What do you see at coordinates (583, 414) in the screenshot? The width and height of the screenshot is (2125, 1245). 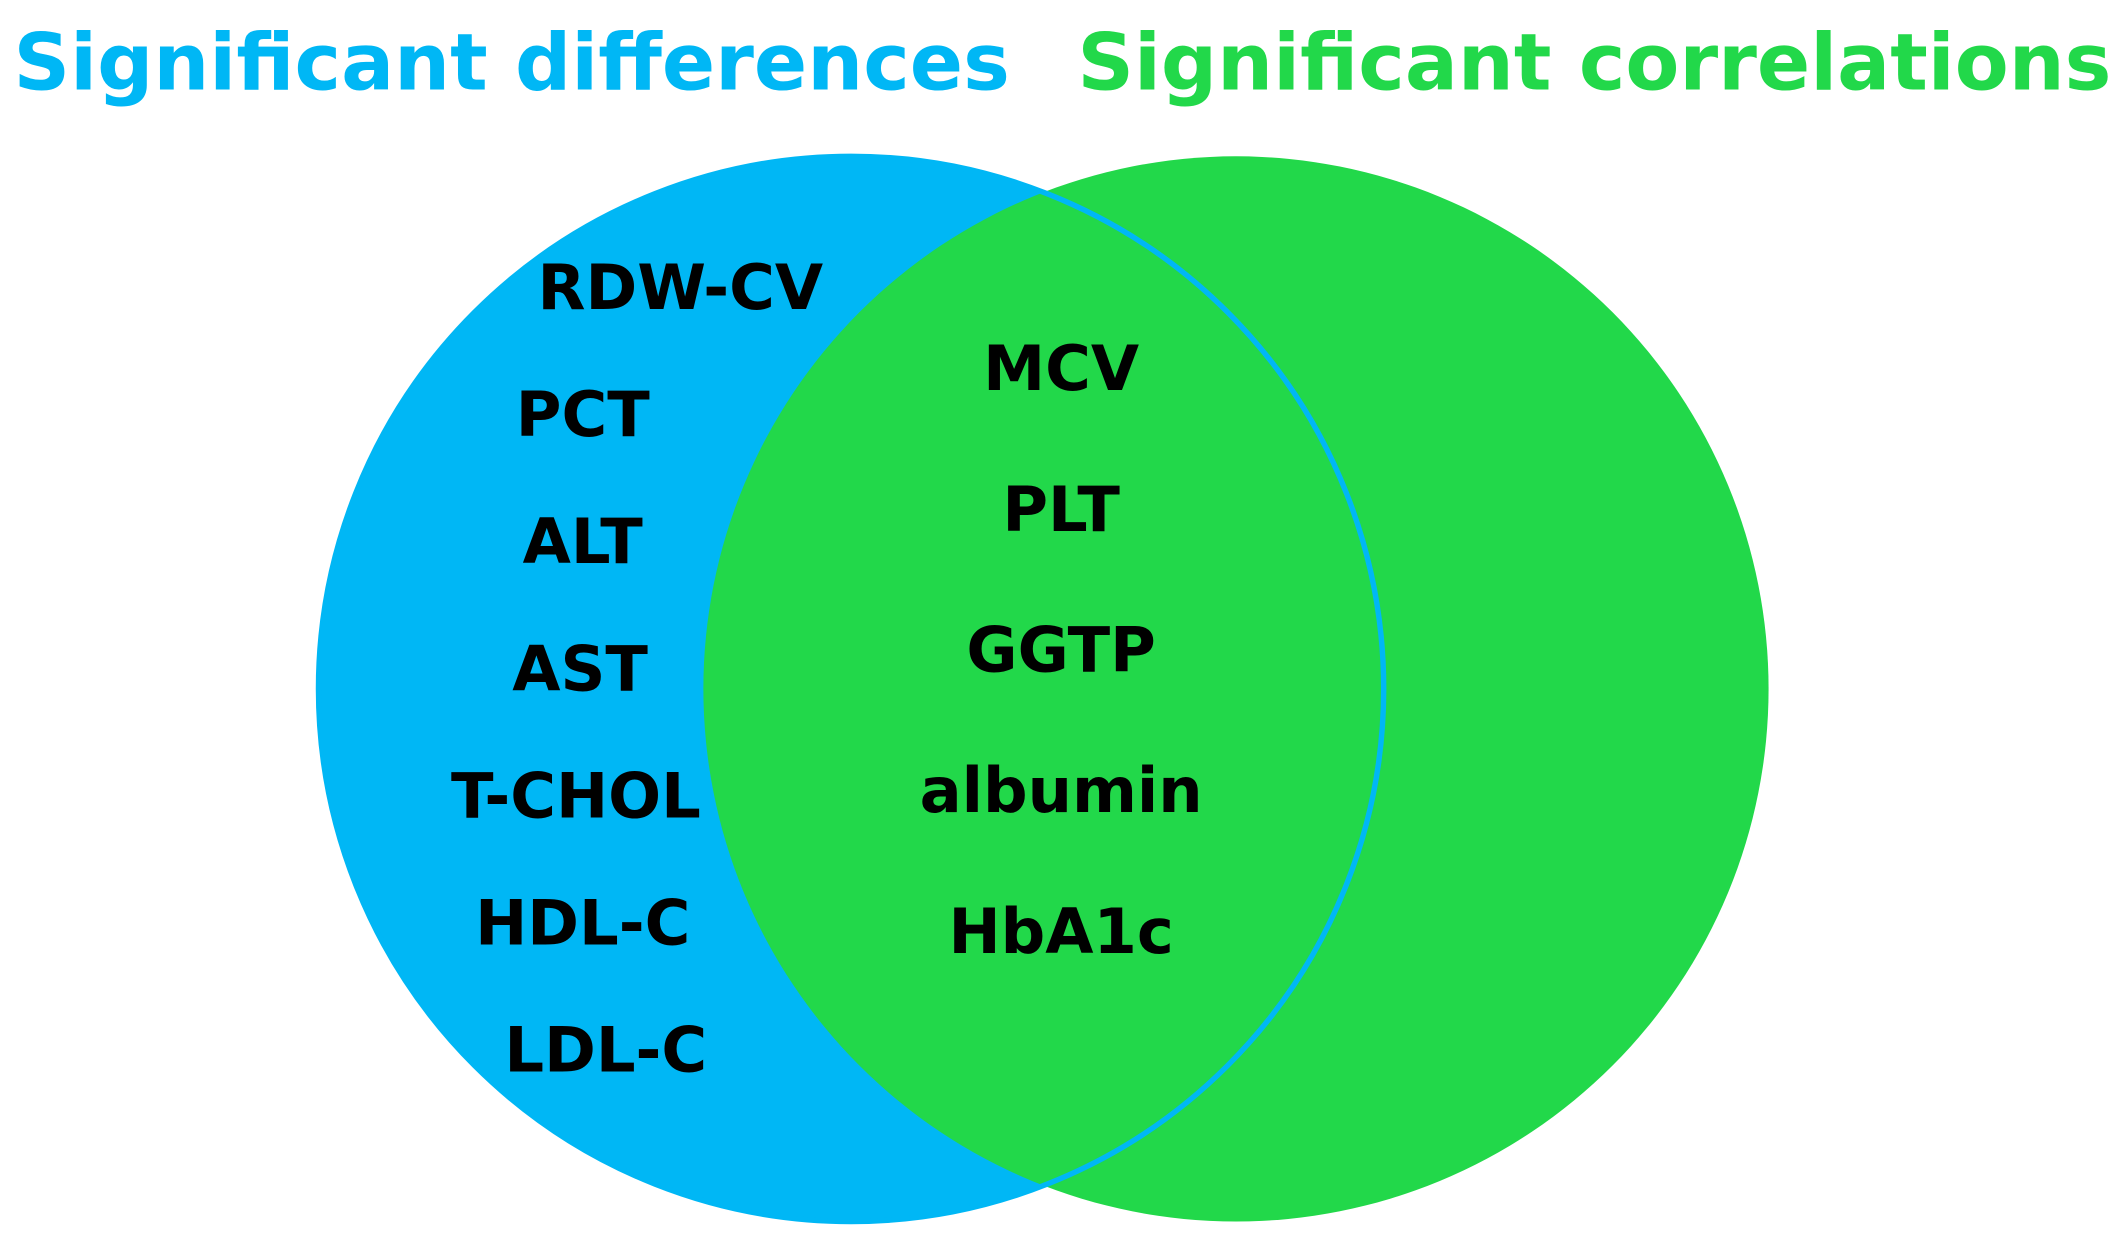 I see `left-item: PCT` at bounding box center [583, 414].